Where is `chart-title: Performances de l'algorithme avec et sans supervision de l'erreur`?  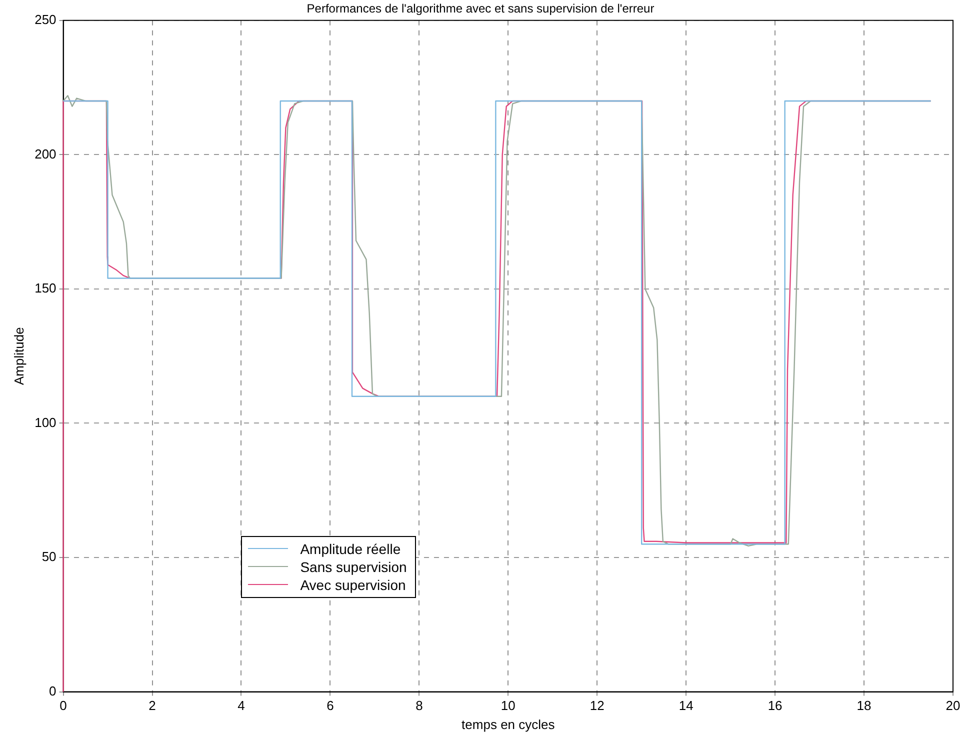
chart-title: Performances de l'algorithme avec et sans supervision de l'erreur is located at coordinates (480, 9).